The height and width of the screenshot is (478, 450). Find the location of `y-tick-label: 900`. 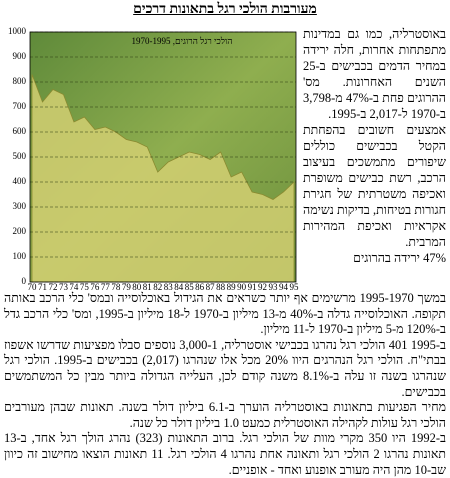

y-tick-label: 900 is located at coordinates (20, 56).